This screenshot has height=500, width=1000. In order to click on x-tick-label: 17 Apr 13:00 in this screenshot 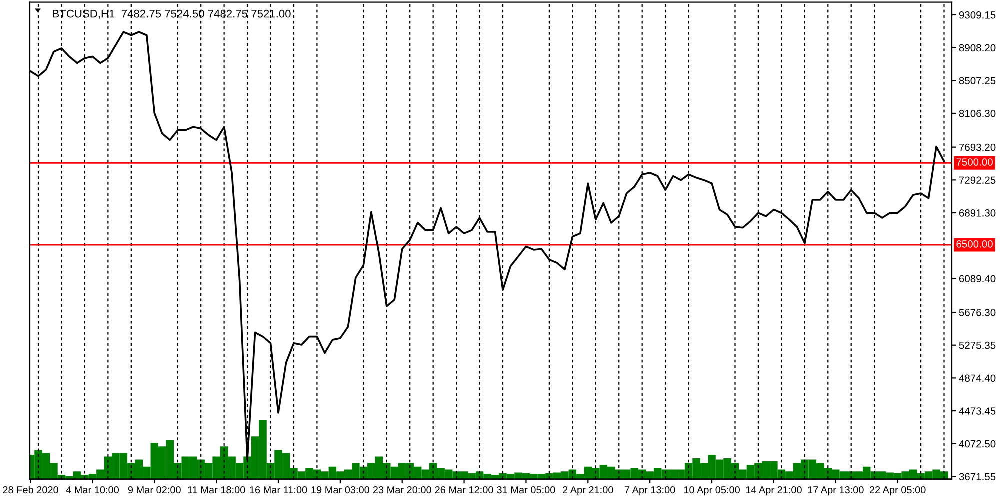, I will do `click(836, 491)`.